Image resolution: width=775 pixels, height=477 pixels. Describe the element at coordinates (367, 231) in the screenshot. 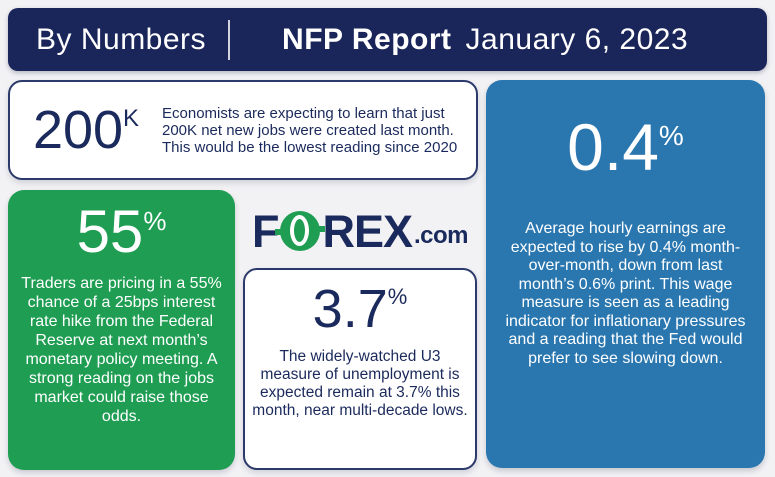

I see `forex-logo-rex: REX` at that location.